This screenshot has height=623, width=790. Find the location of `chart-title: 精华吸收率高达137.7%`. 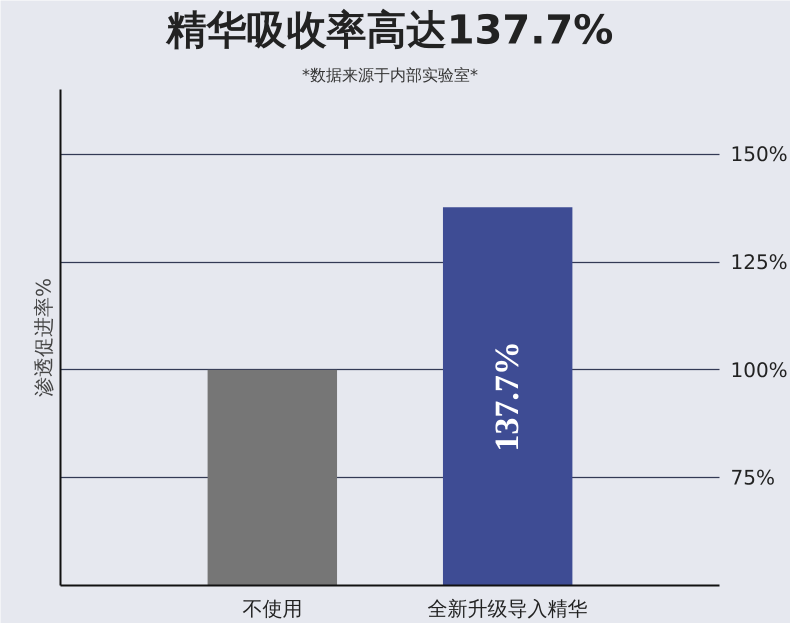

chart-title: 精华吸收率高达137.7% is located at coordinates (390, 31).